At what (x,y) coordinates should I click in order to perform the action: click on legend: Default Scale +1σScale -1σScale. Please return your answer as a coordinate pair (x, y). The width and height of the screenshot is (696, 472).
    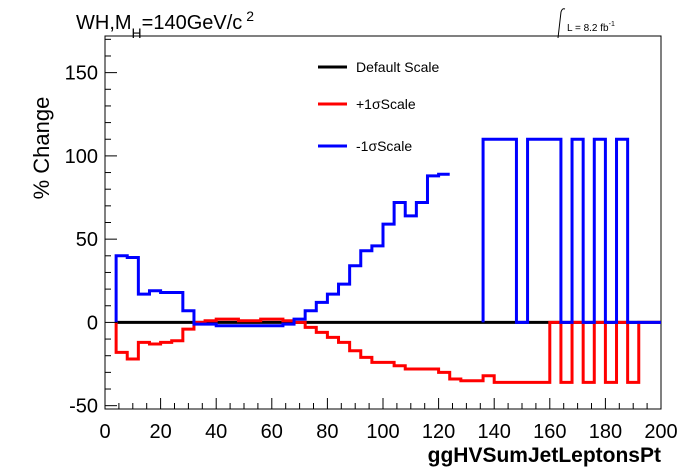
    Looking at the image, I should click on (378, 106).